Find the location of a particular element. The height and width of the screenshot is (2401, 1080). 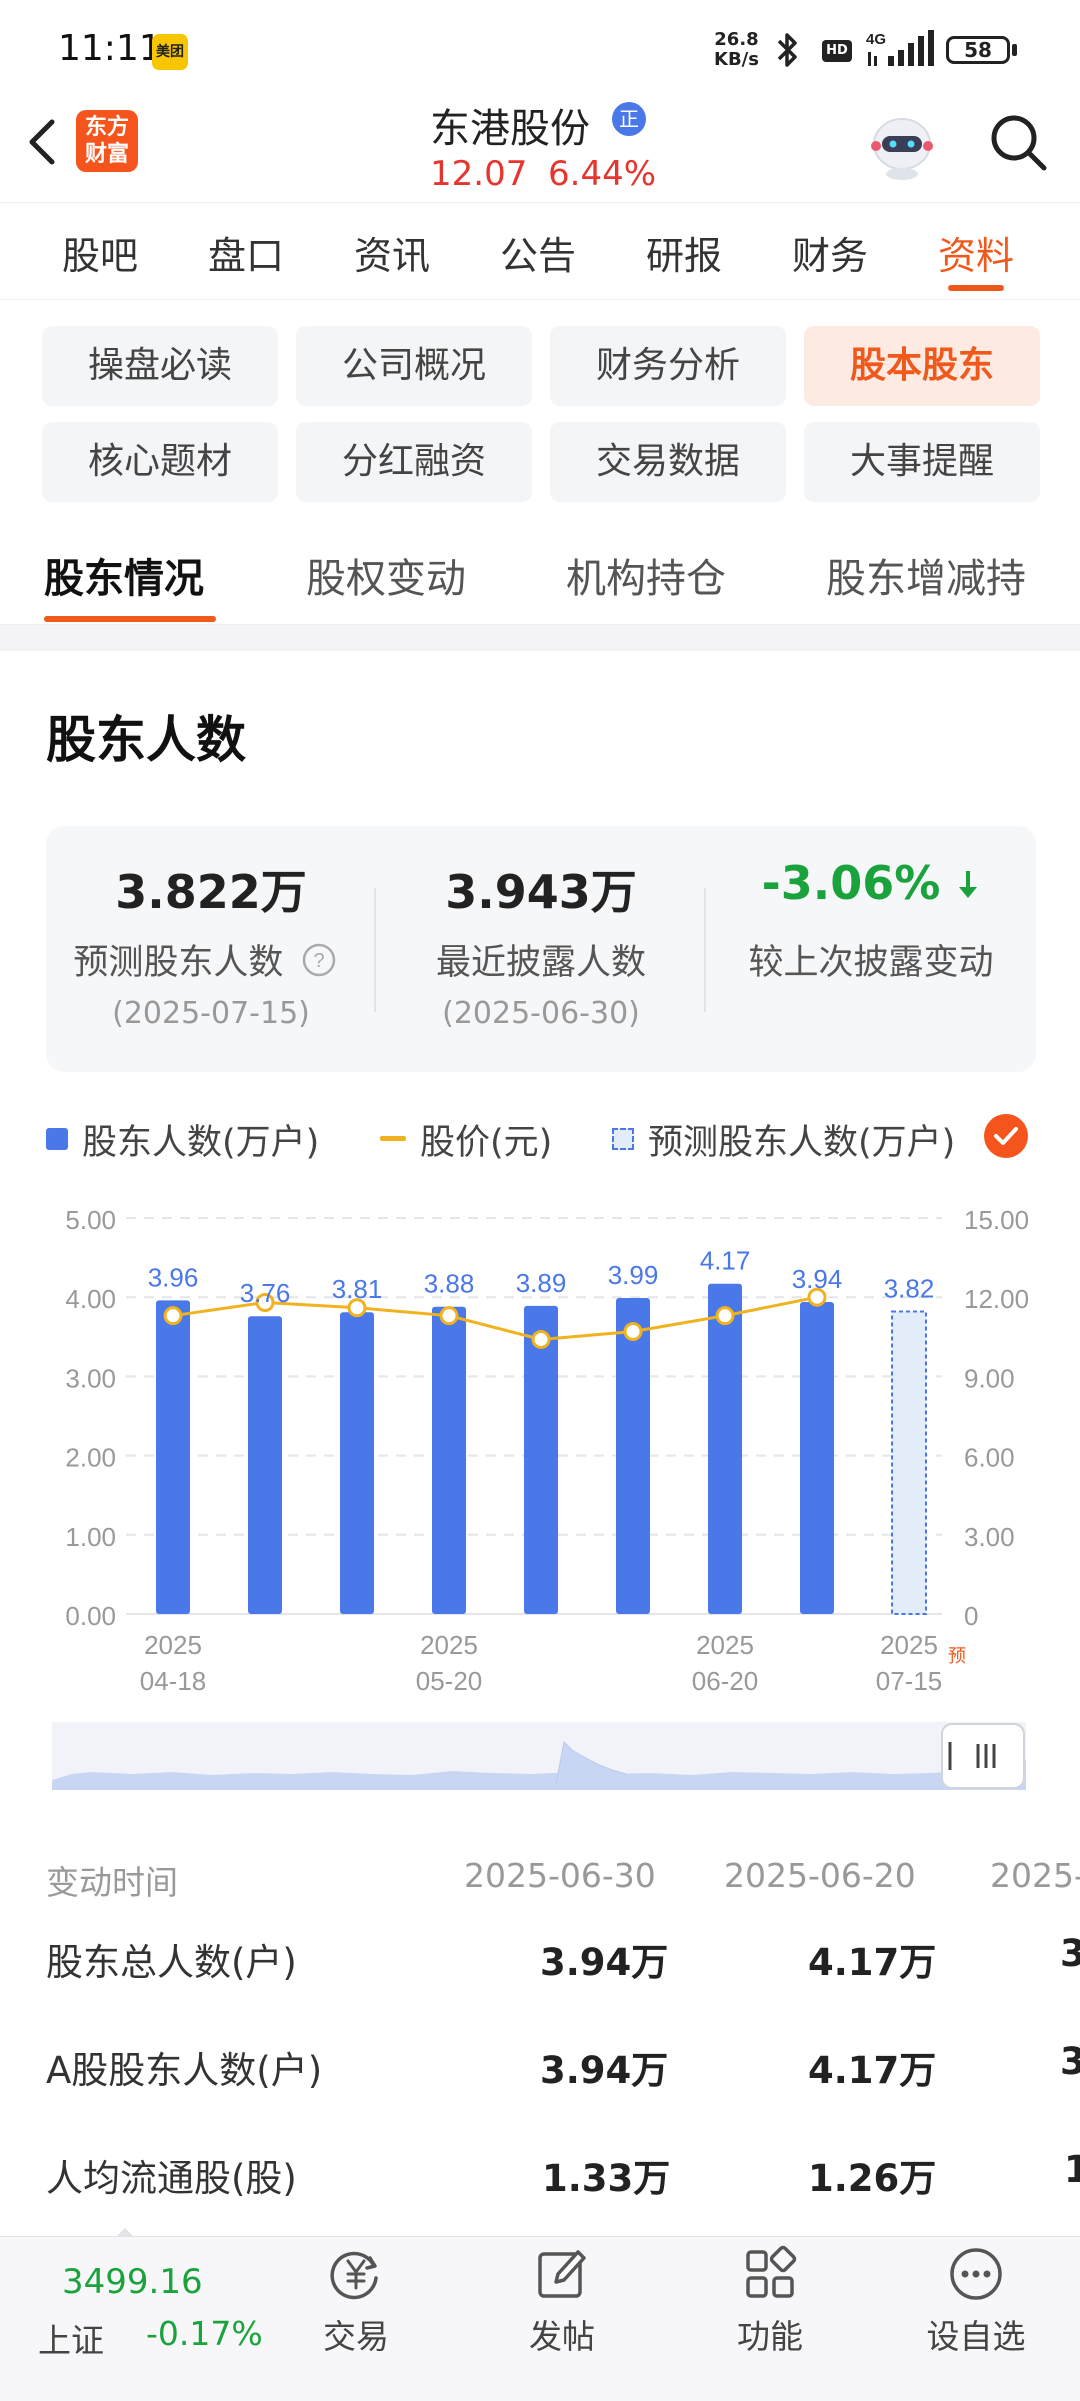

data-label: 3.96 is located at coordinates (173, 1277).